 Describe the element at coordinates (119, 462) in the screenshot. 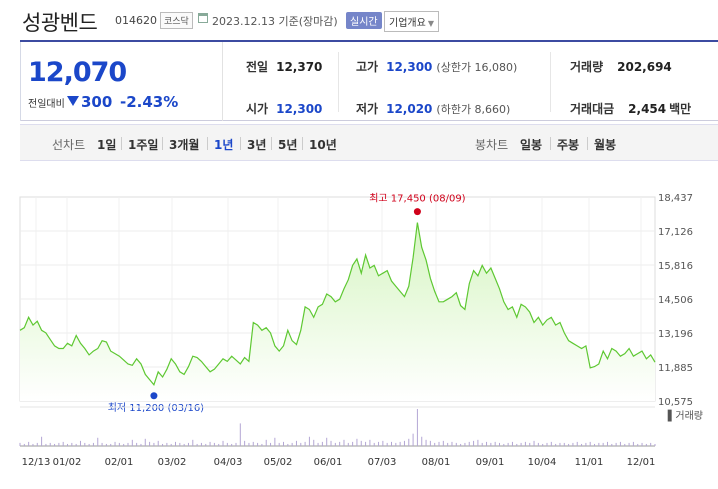

I see `x-tick-label: 02/01` at that location.